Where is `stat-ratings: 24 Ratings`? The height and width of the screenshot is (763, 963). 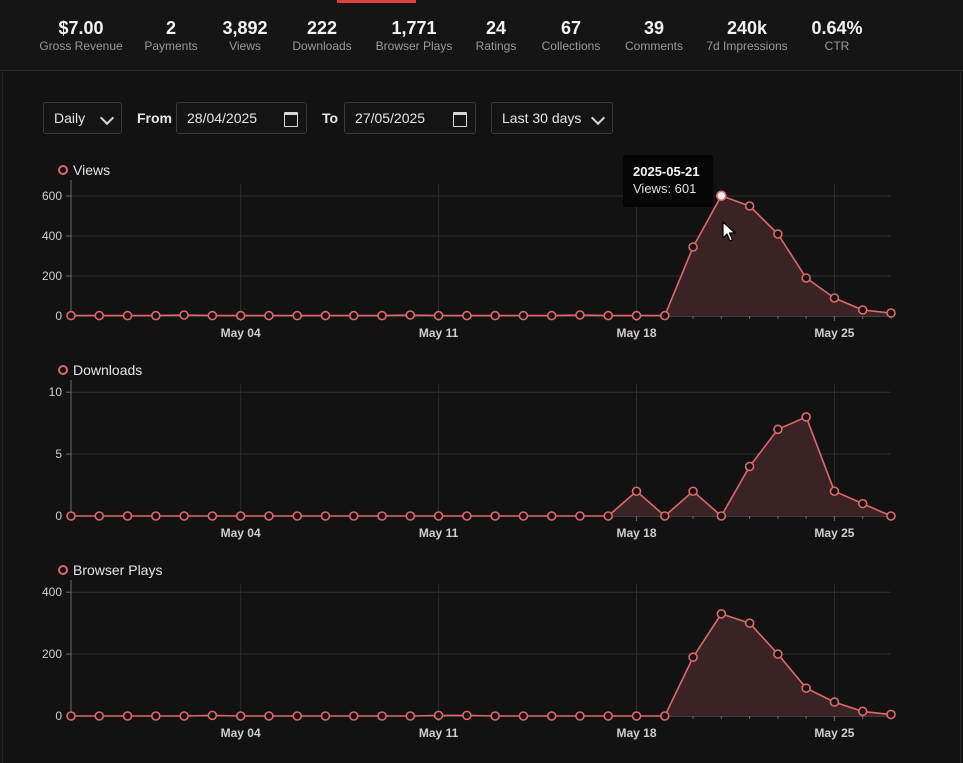
stat-ratings: 24 Ratings is located at coordinates (496, 35).